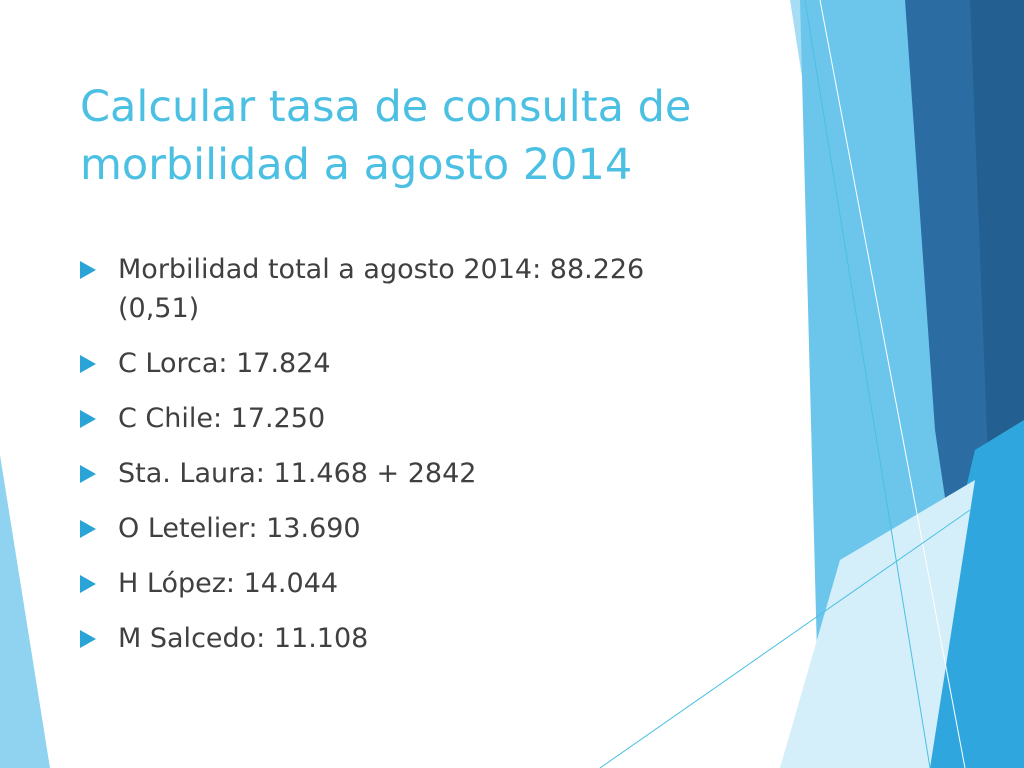 This screenshot has height=768, width=1024. Describe the element at coordinates (159, 308) in the screenshot. I see `bullet-text: (0,51)` at that location.